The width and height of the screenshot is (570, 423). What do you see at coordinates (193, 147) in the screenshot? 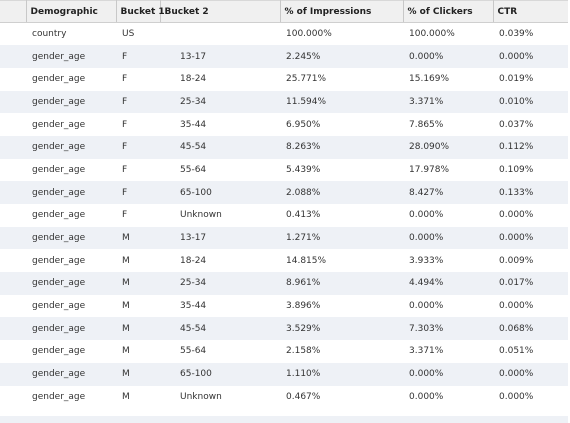
I see `bucket-2-cell: 45-54` at bounding box center [193, 147].